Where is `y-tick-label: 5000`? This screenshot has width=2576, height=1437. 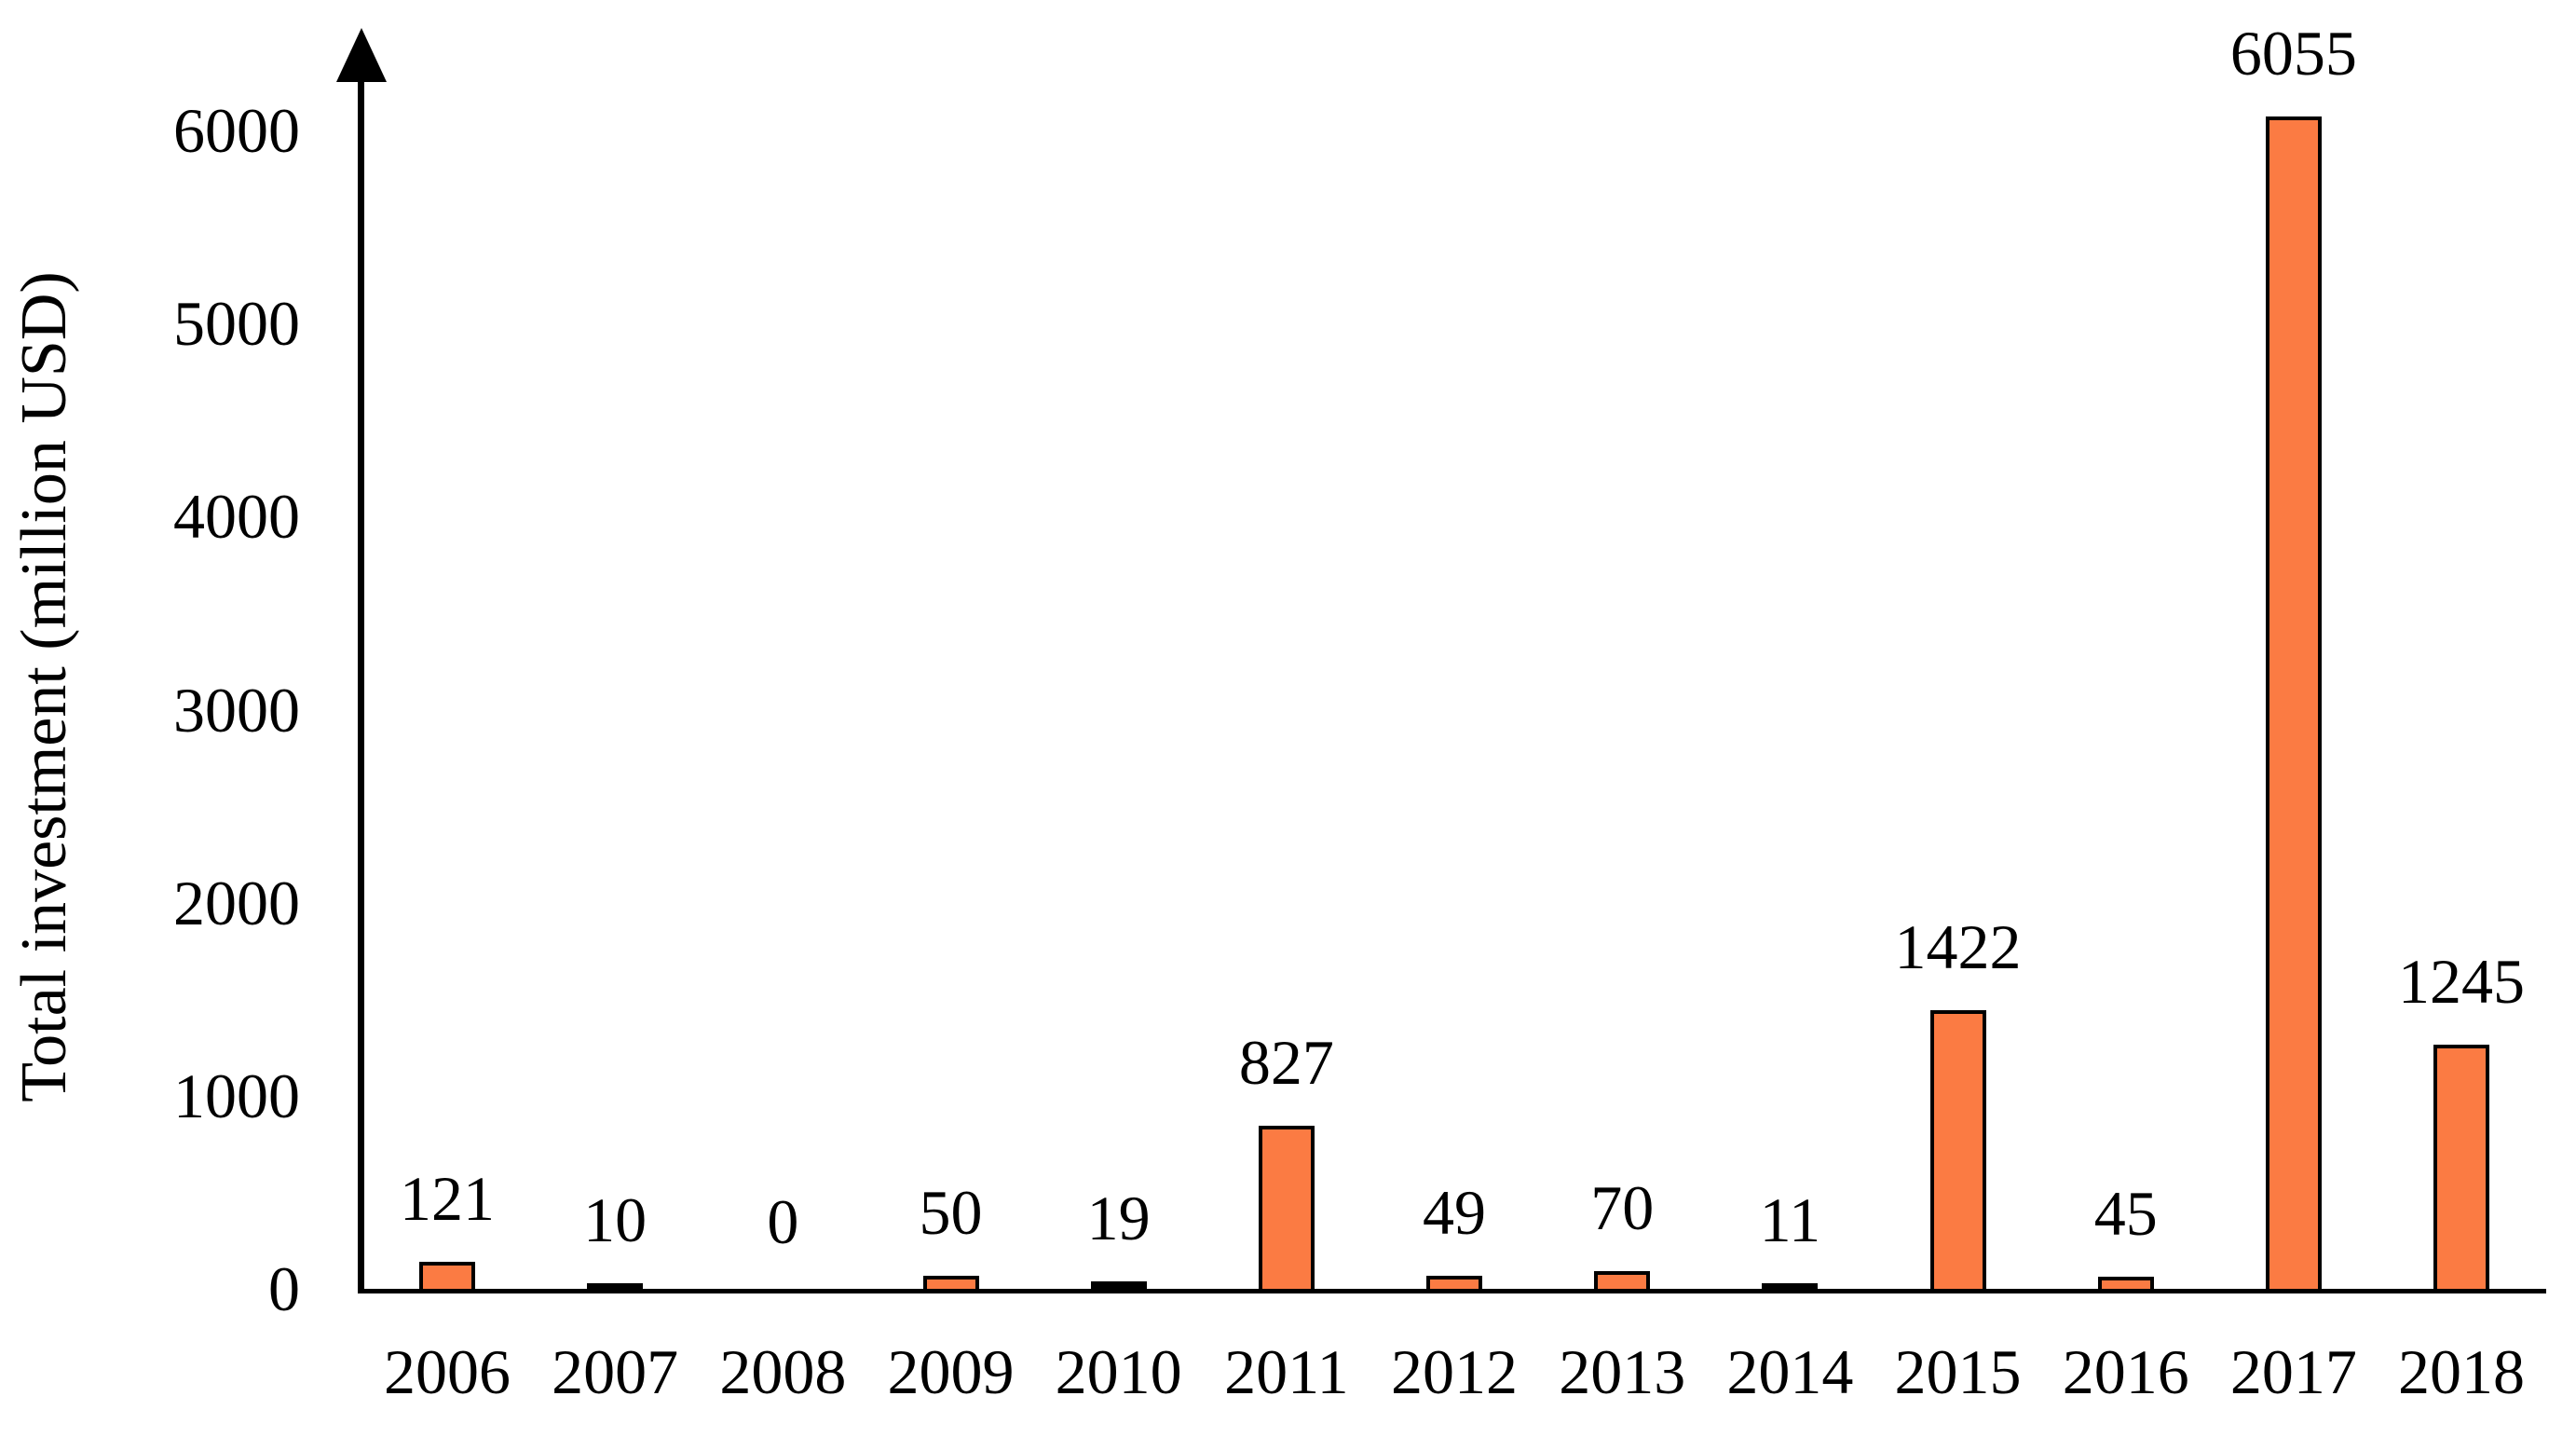
y-tick-label: 5000 is located at coordinates (236, 324).